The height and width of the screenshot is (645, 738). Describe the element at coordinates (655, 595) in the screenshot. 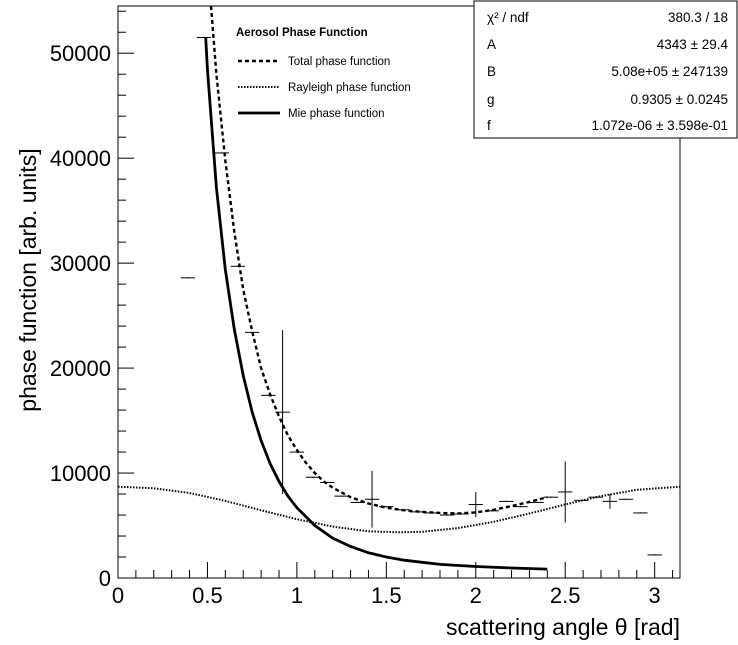

I see `x-tick-label: 3` at that location.